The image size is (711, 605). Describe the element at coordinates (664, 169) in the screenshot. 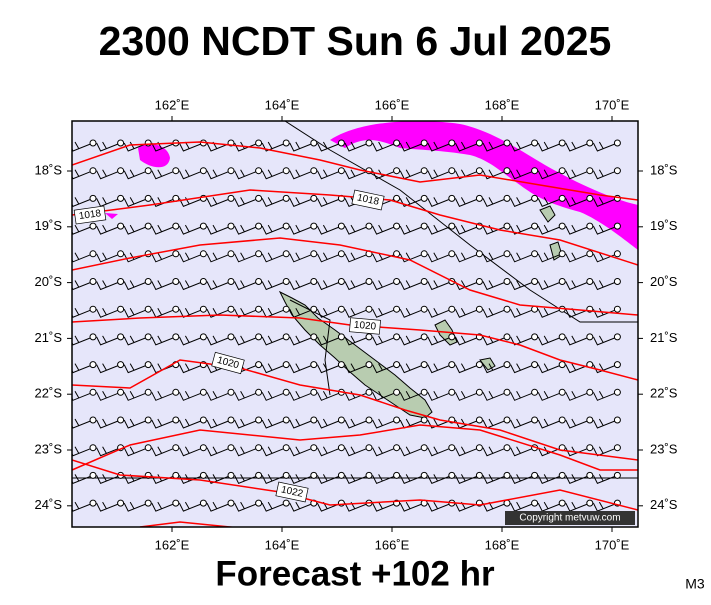

I see `lat-label: 18˚S` at that location.